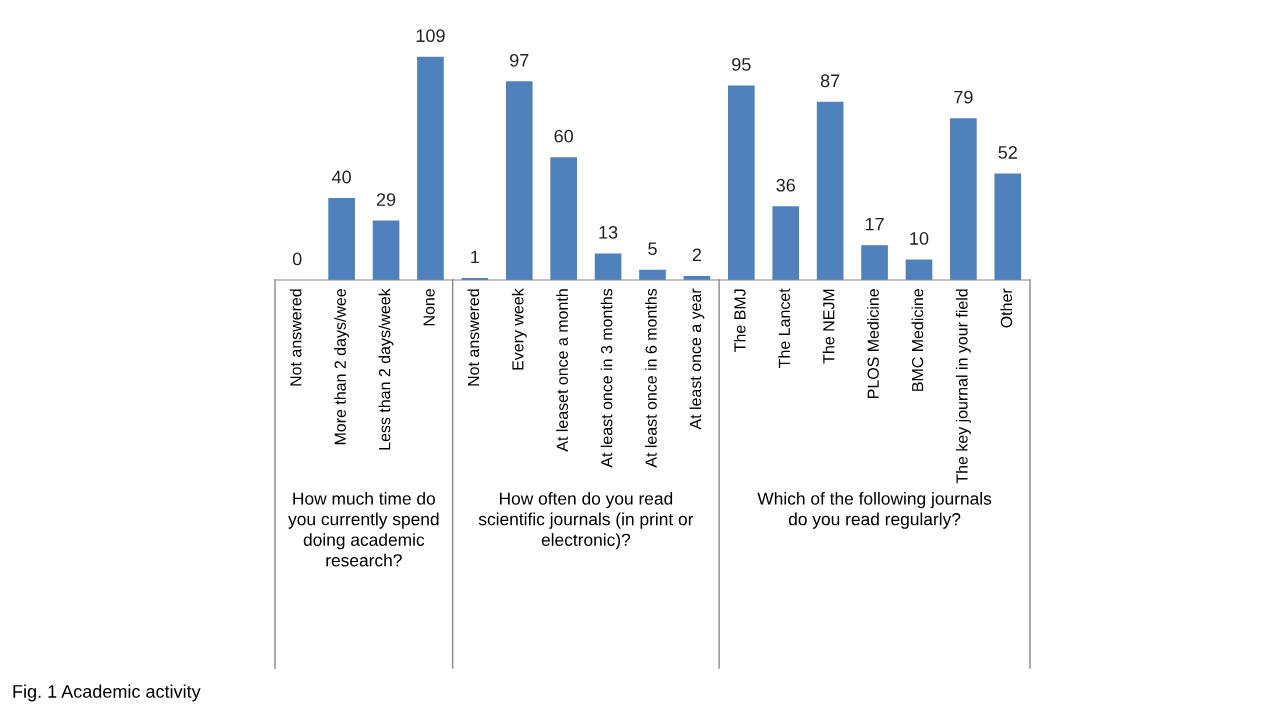 The width and height of the screenshot is (1284, 713). What do you see at coordinates (586, 521) in the screenshot?
I see `x-axis-title: How often do you read scientific journals (in print or electronic)?` at bounding box center [586, 521].